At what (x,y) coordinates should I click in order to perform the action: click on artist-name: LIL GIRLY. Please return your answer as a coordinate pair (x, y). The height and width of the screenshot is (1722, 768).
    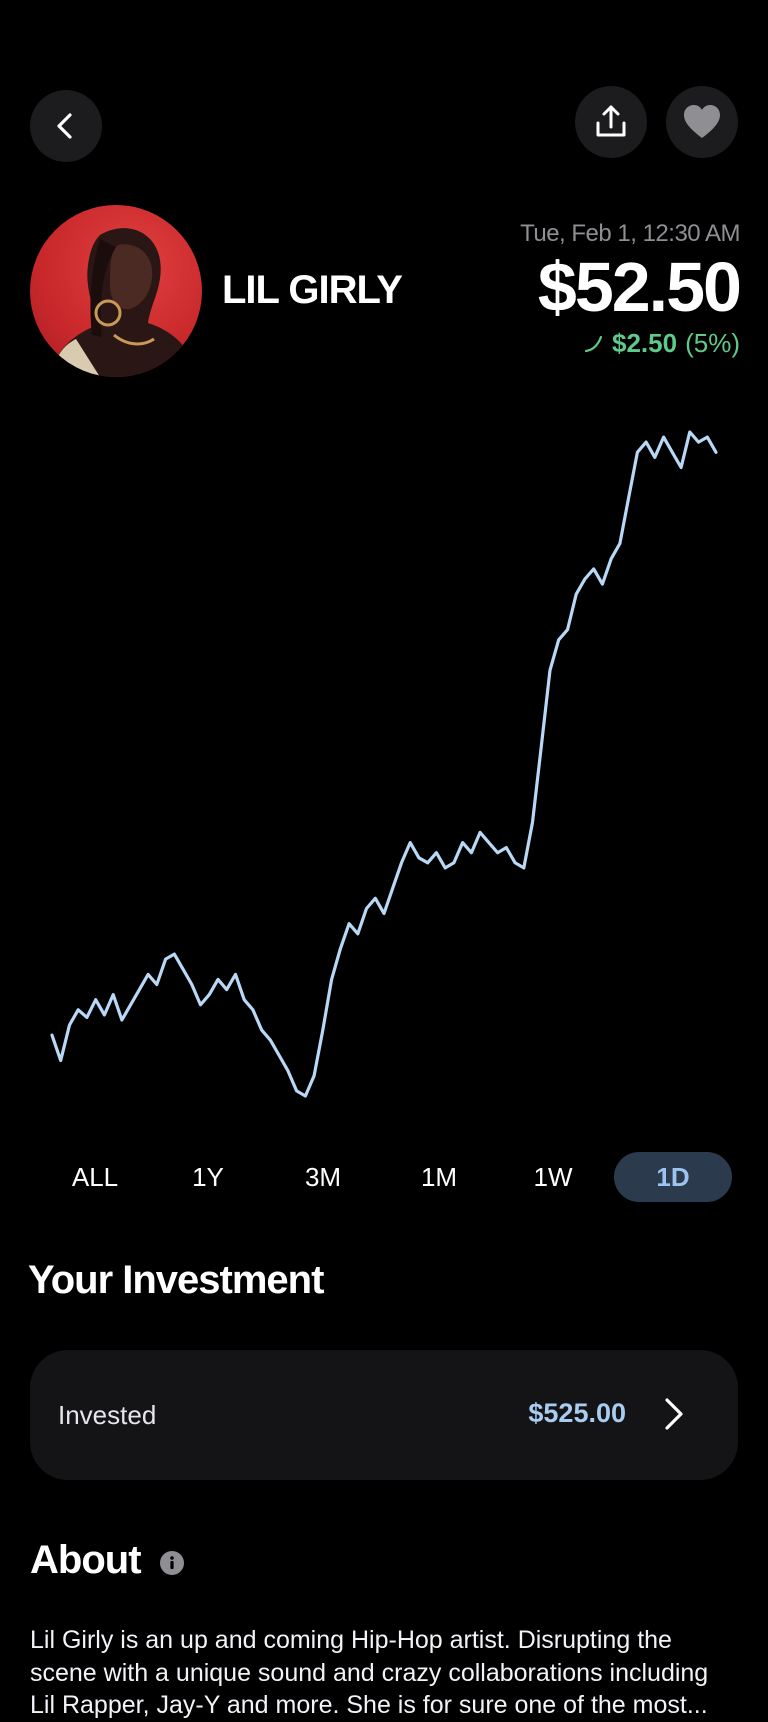
    Looking at the image, I should click on (312, 290).